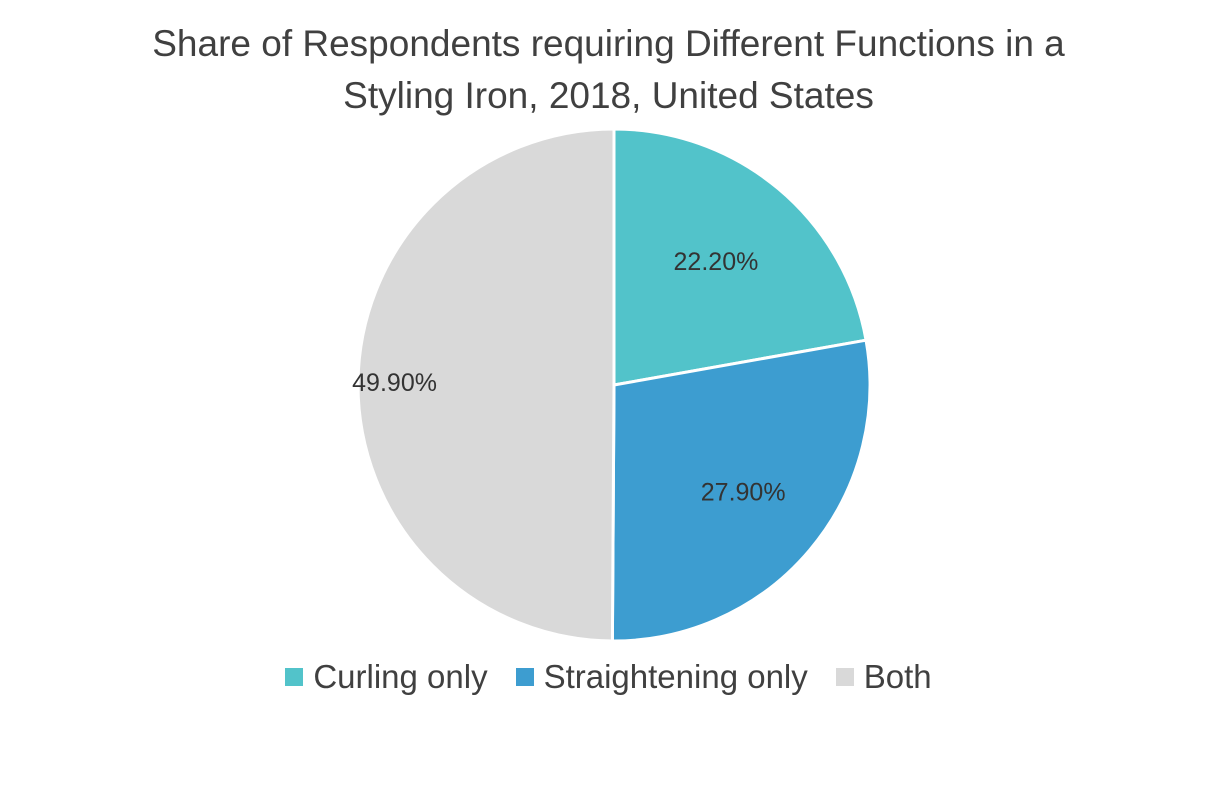 The width and height of the screenshot is (1217, 786). I want to click on legend-label-both: Both, so click(897, 676).